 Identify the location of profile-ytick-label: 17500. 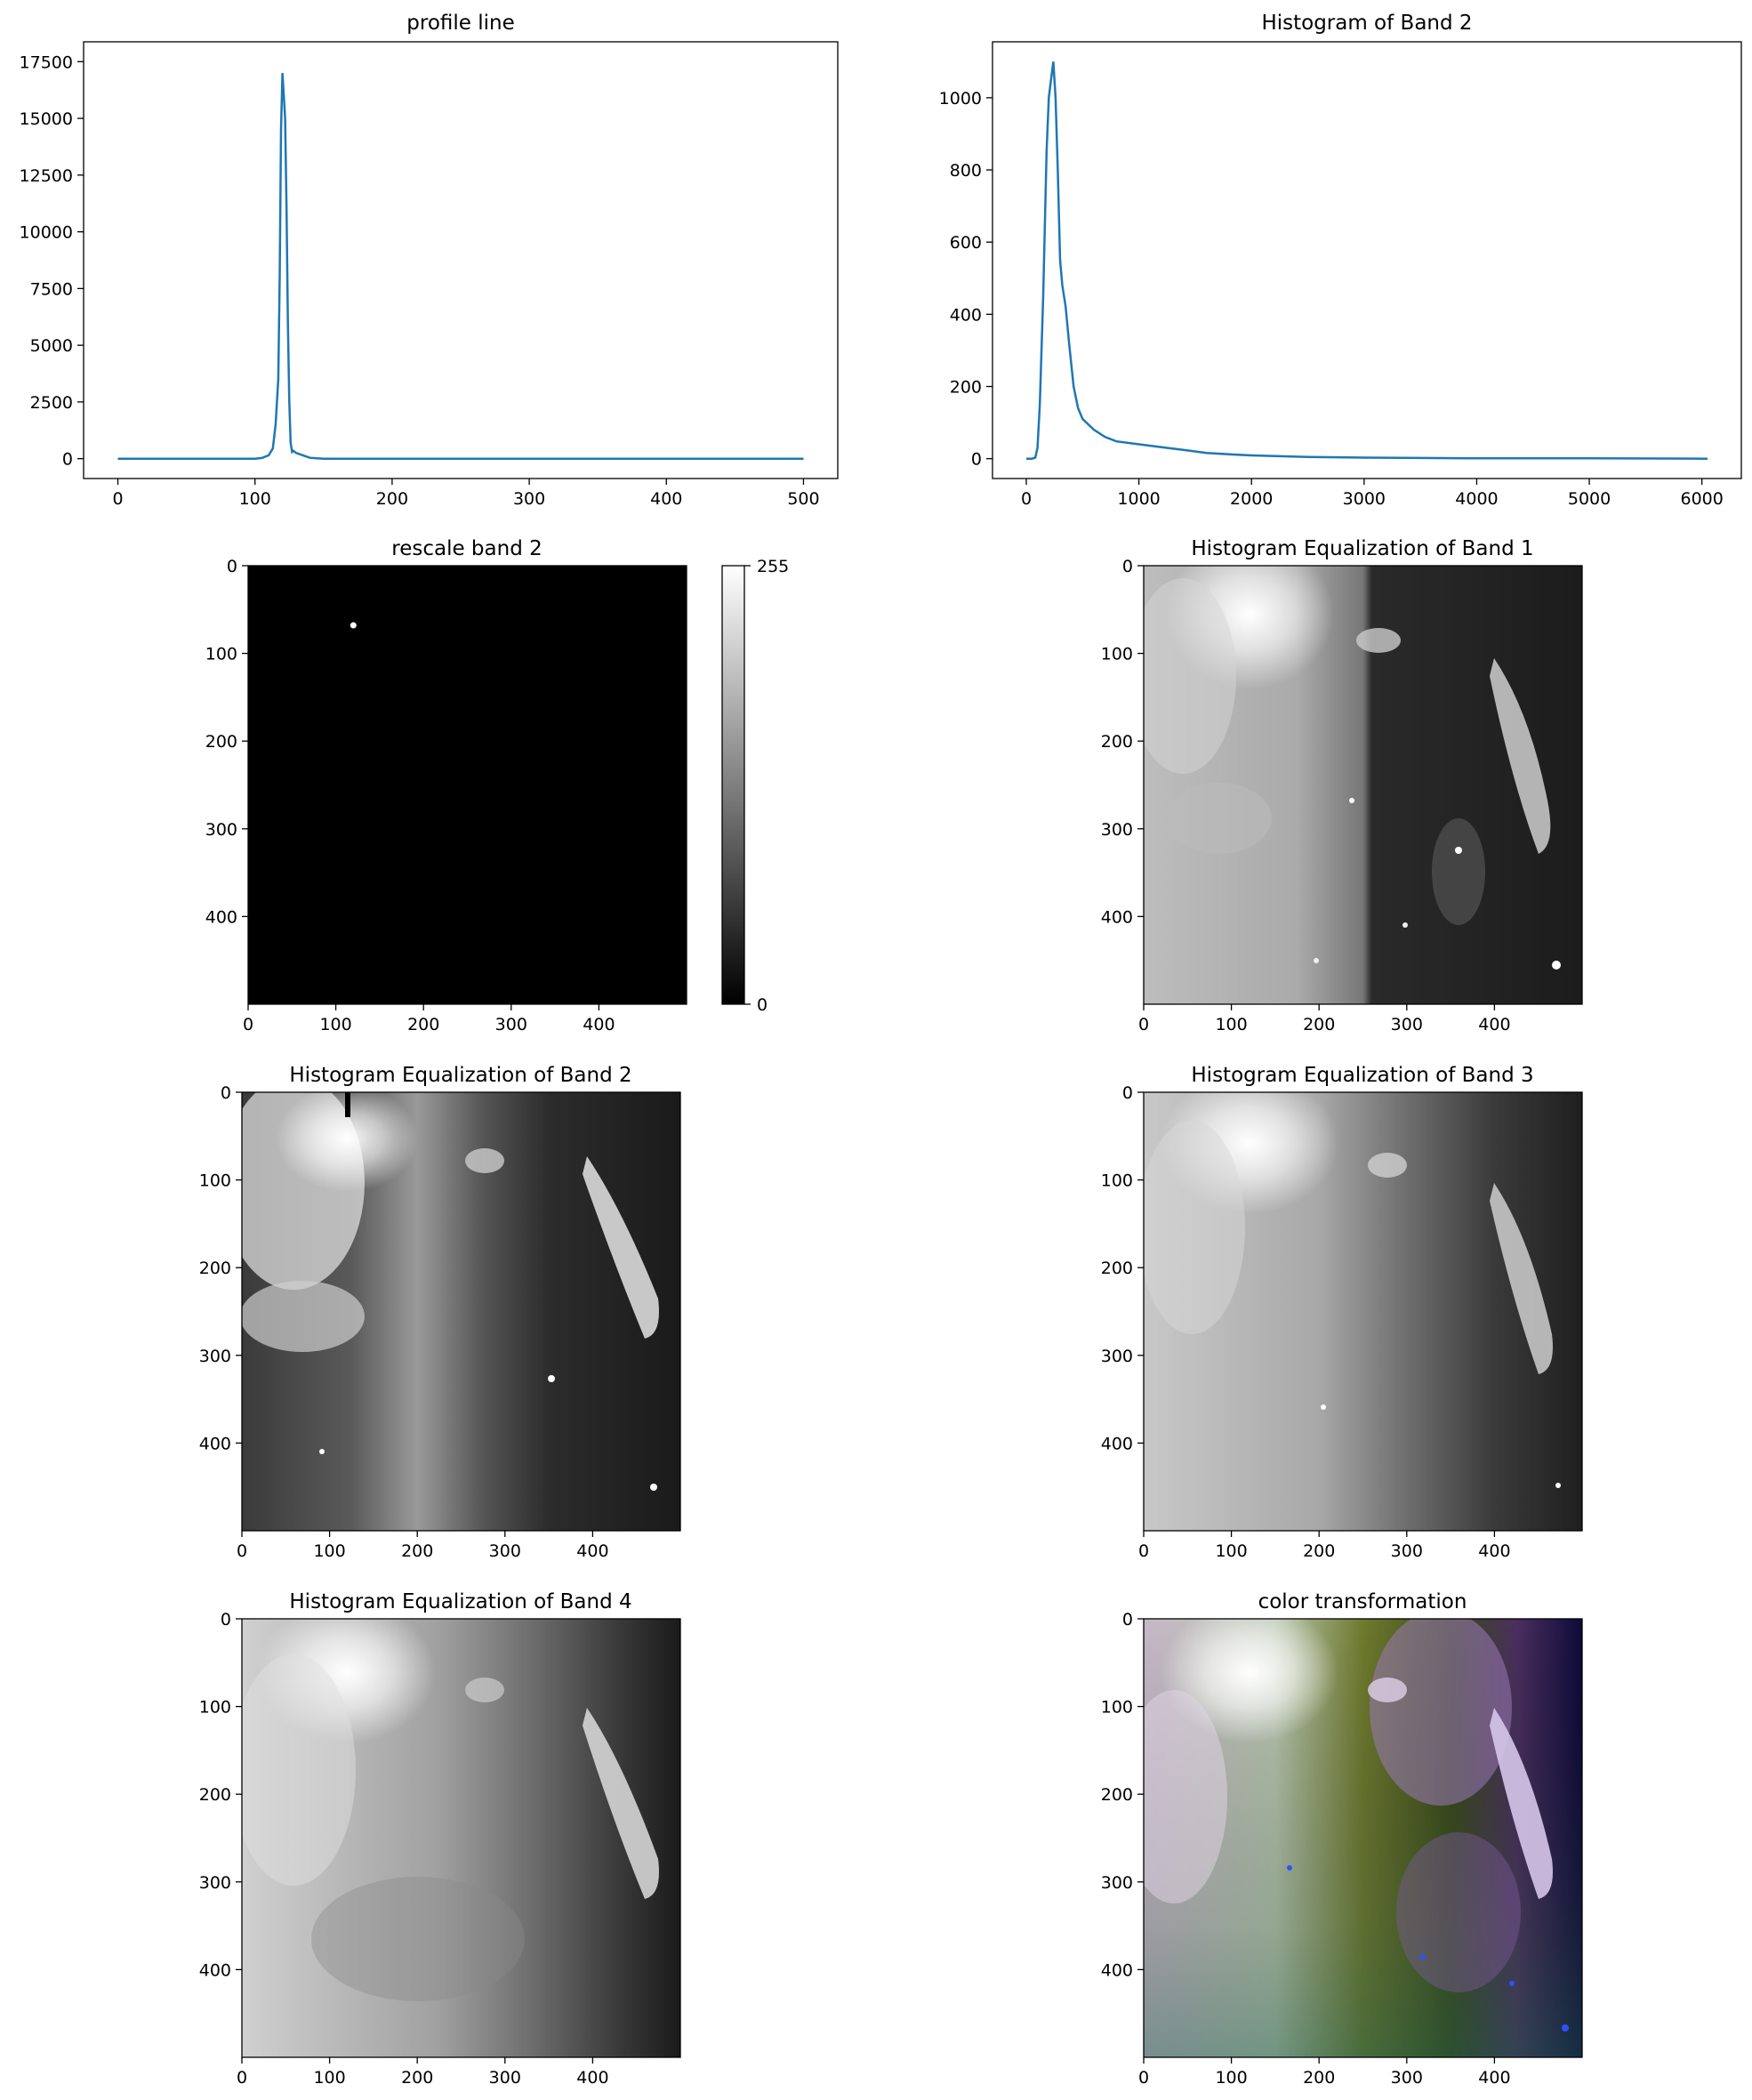
(46, 62).